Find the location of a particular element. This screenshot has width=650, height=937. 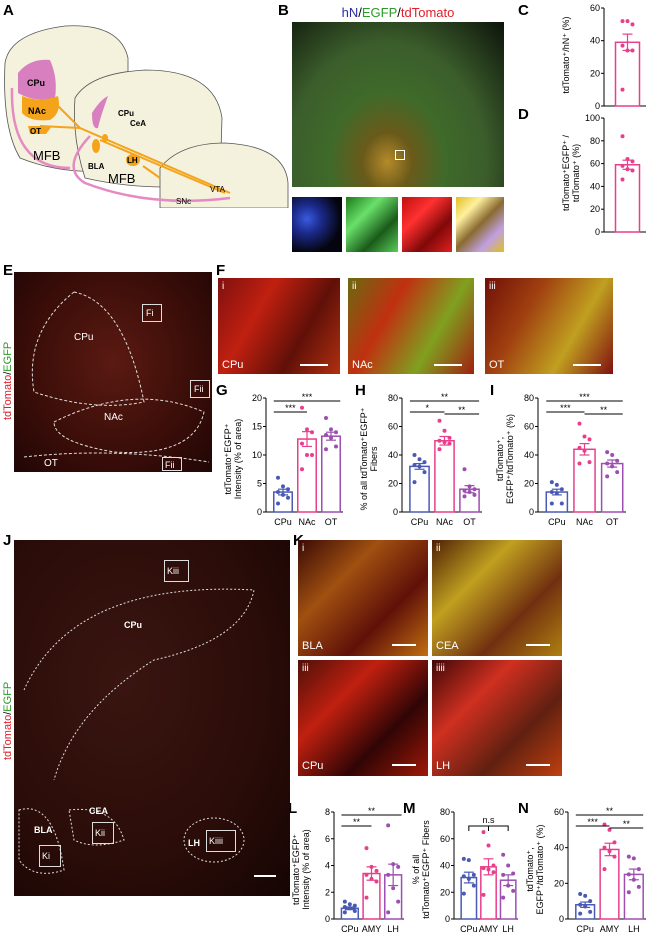

significance-label: *** is located at coordinates (565, 408).